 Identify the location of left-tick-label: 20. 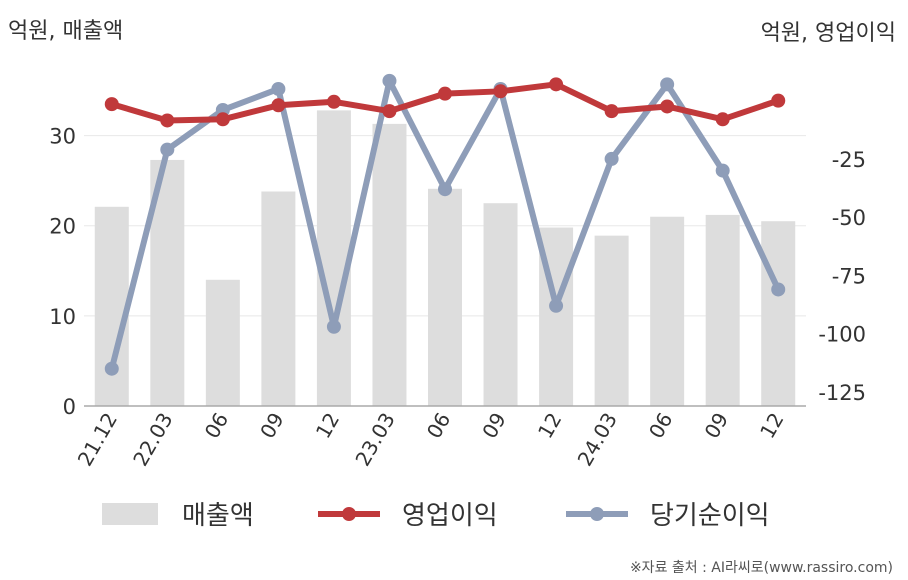
(62, 227).